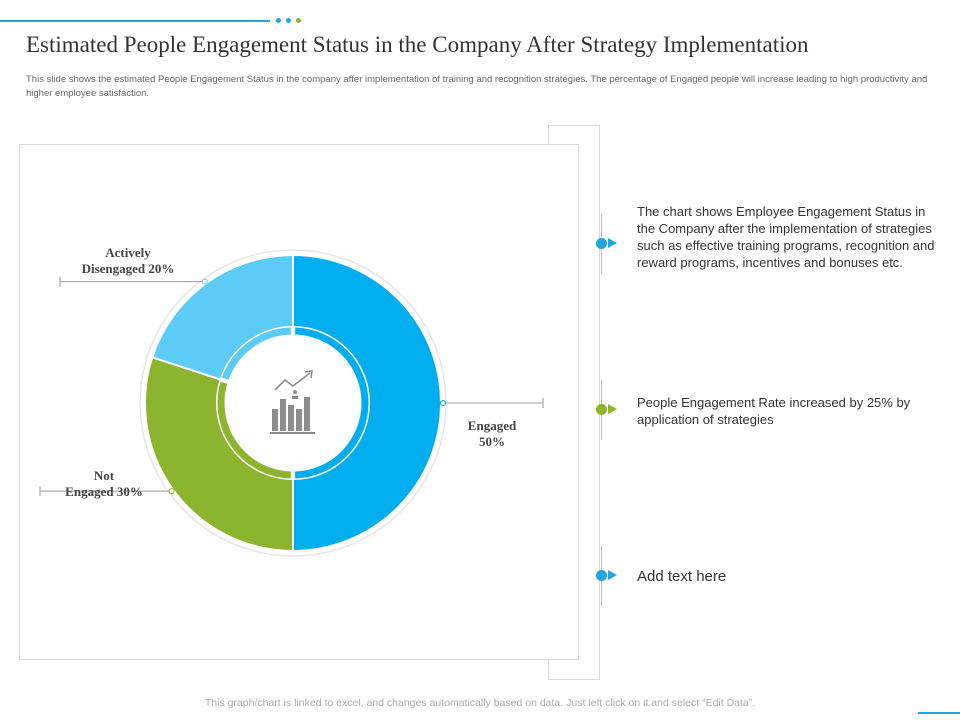  What do you see at coordinates (492, 425) in the screenshot?
I see `callout-line: Engaged` at bounding box center [492, 425].